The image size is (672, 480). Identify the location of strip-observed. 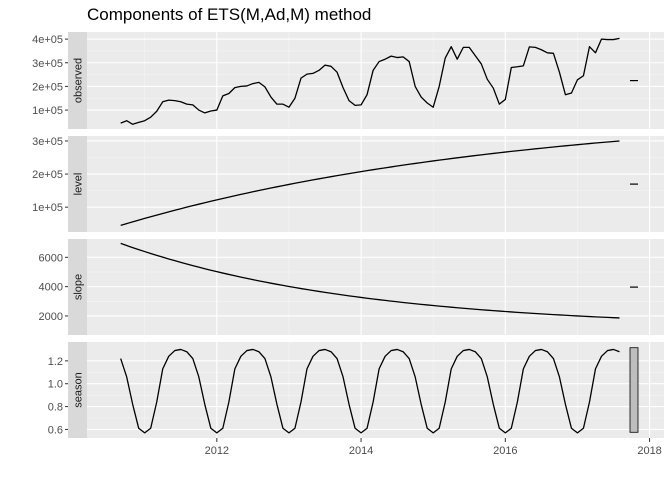
(77, 80).